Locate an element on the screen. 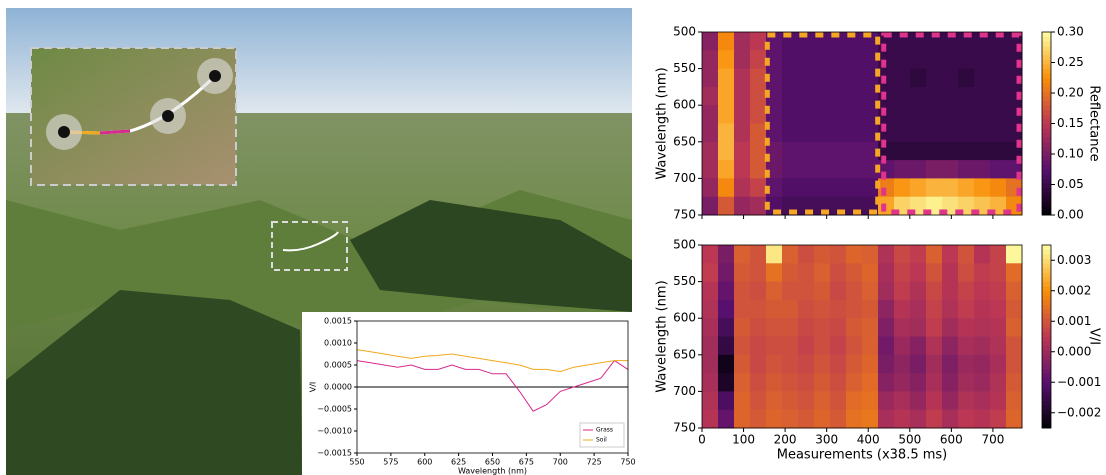 The height and width of the screenshot is (475, 1106). grass-segment is located at coordinates (115, 132).